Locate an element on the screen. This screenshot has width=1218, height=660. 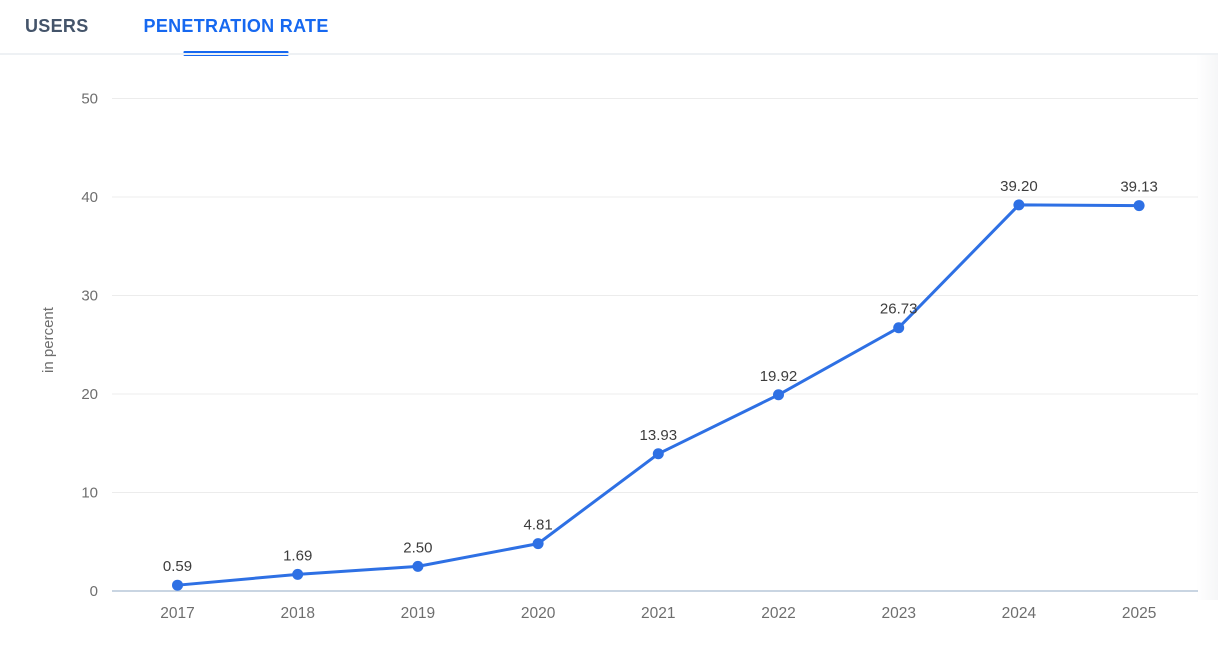
y-axis-tick-label: 0 is located at coordinates (94, 591).